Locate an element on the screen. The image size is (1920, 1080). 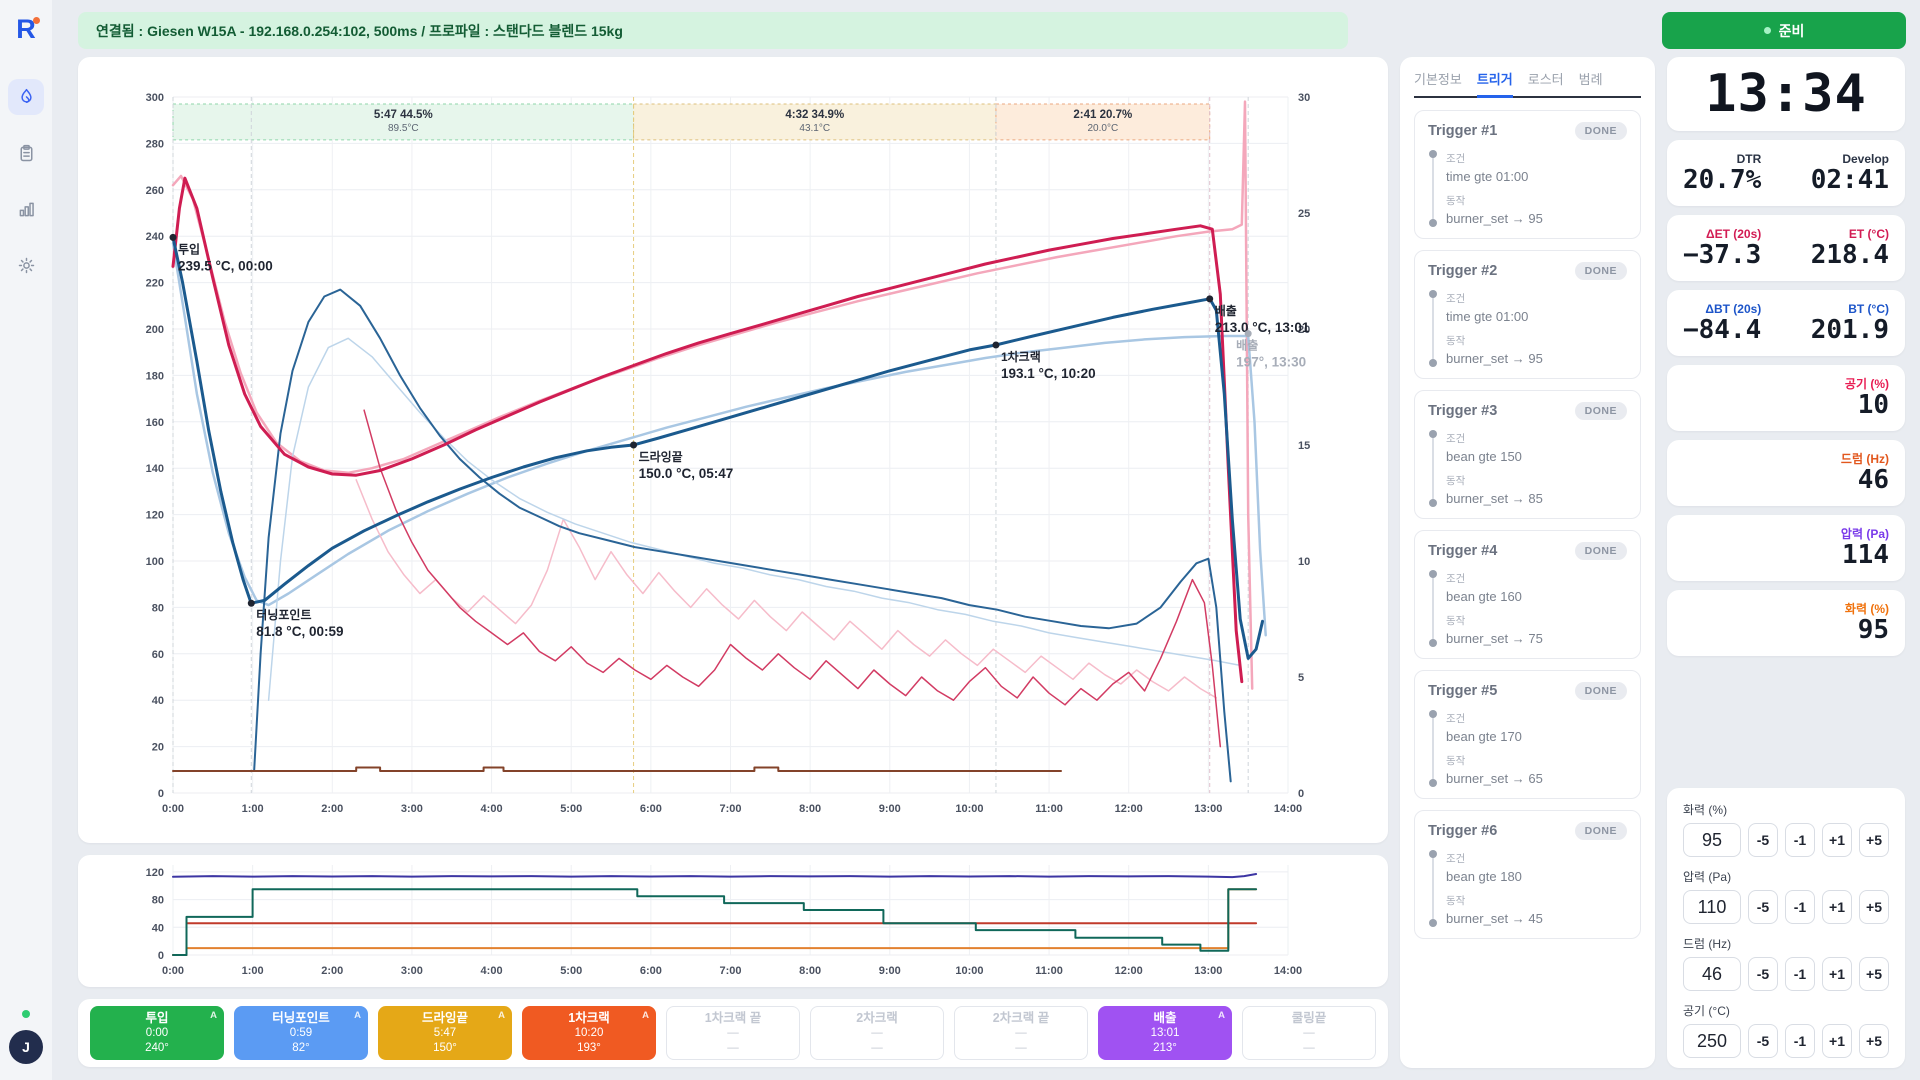
metric-label: 압력 (Pa) is located at coordinates (1864, 533).